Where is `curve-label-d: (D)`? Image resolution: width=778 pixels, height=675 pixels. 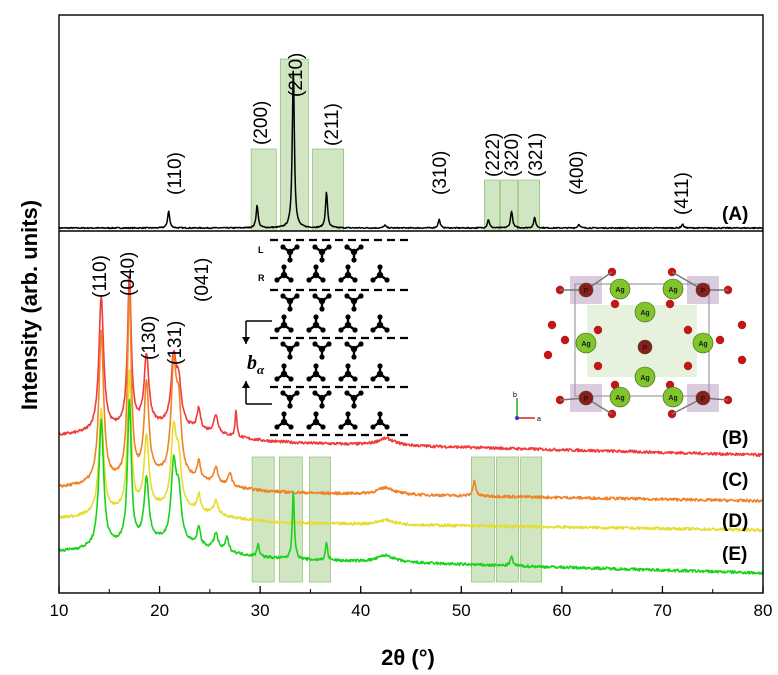
curve-label-d: (D) is located at coordinates (735, 521).